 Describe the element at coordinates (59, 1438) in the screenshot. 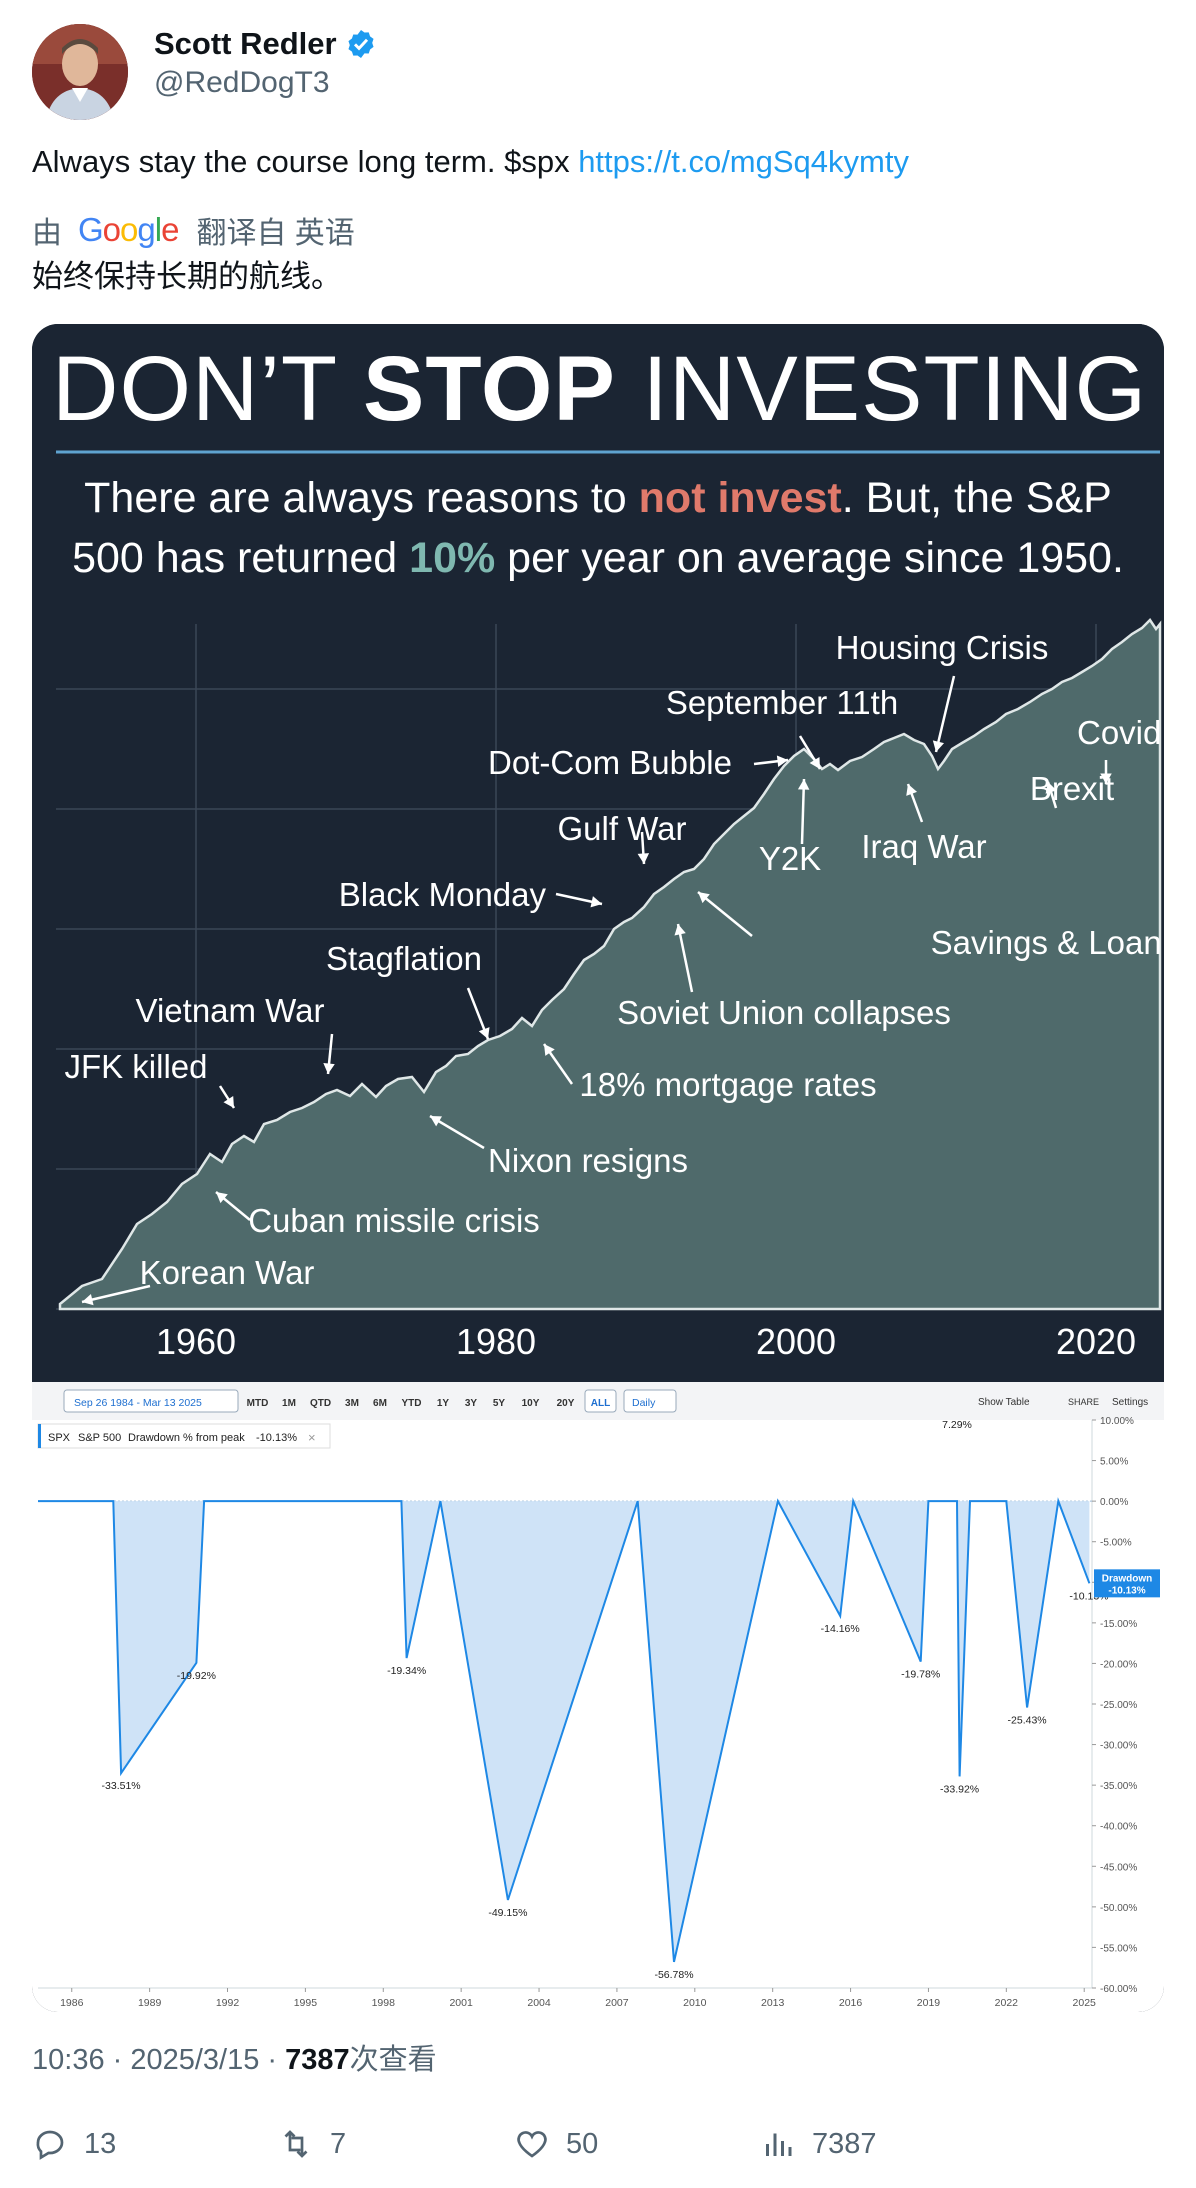

I see `legend-symbol: SPX` at that location.